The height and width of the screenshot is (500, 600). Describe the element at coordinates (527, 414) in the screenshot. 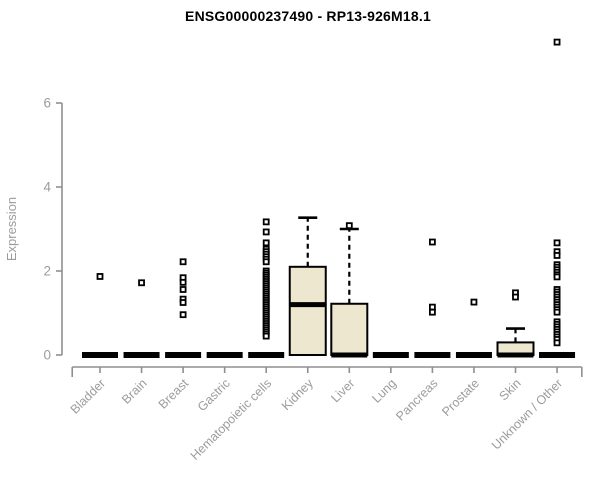

I see `x-tick-label: Unknown / Other` at that location.